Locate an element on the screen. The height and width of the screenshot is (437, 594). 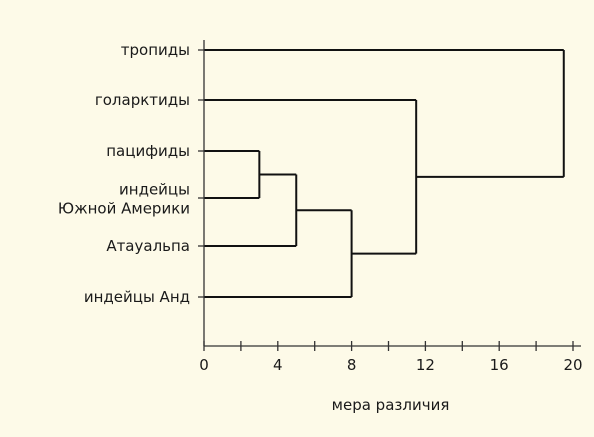
leaf-label-line: Южной Америки is located at coordinates (124, 209).